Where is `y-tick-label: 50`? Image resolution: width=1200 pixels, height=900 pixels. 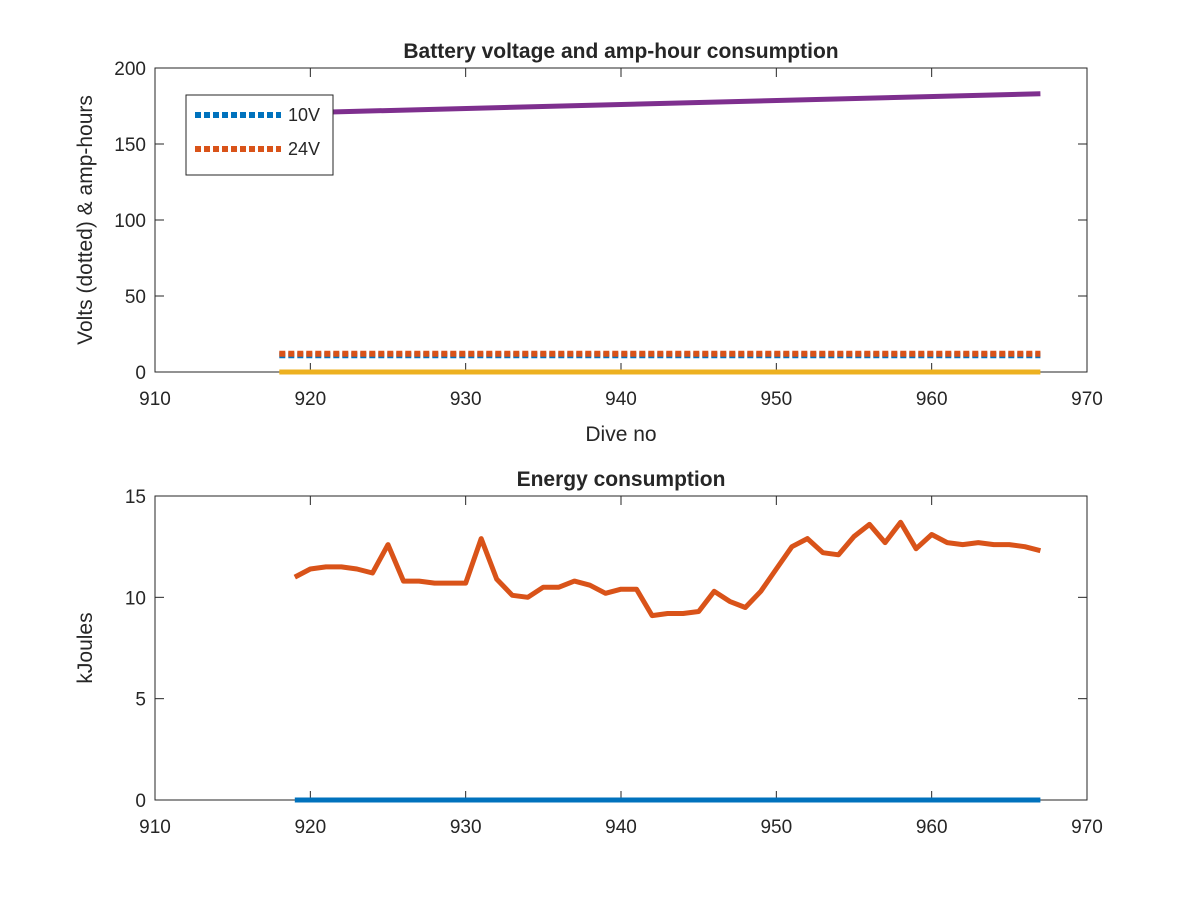
y-tick-label: 50 is located at coordinates (135, 297).